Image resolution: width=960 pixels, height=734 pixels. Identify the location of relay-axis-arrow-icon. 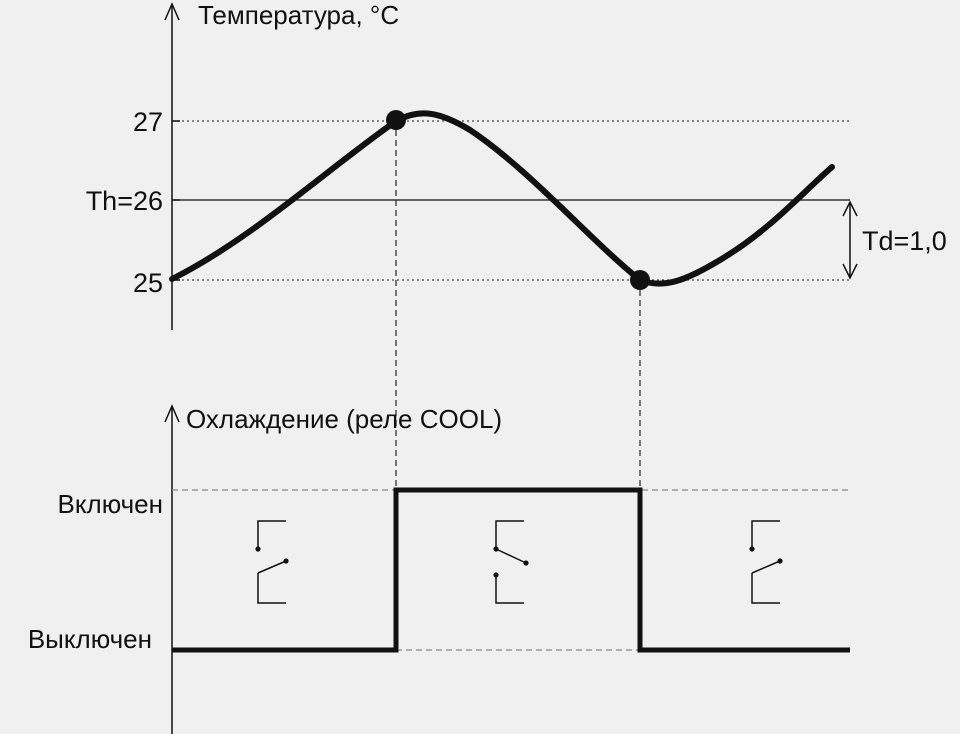
(172, 413).